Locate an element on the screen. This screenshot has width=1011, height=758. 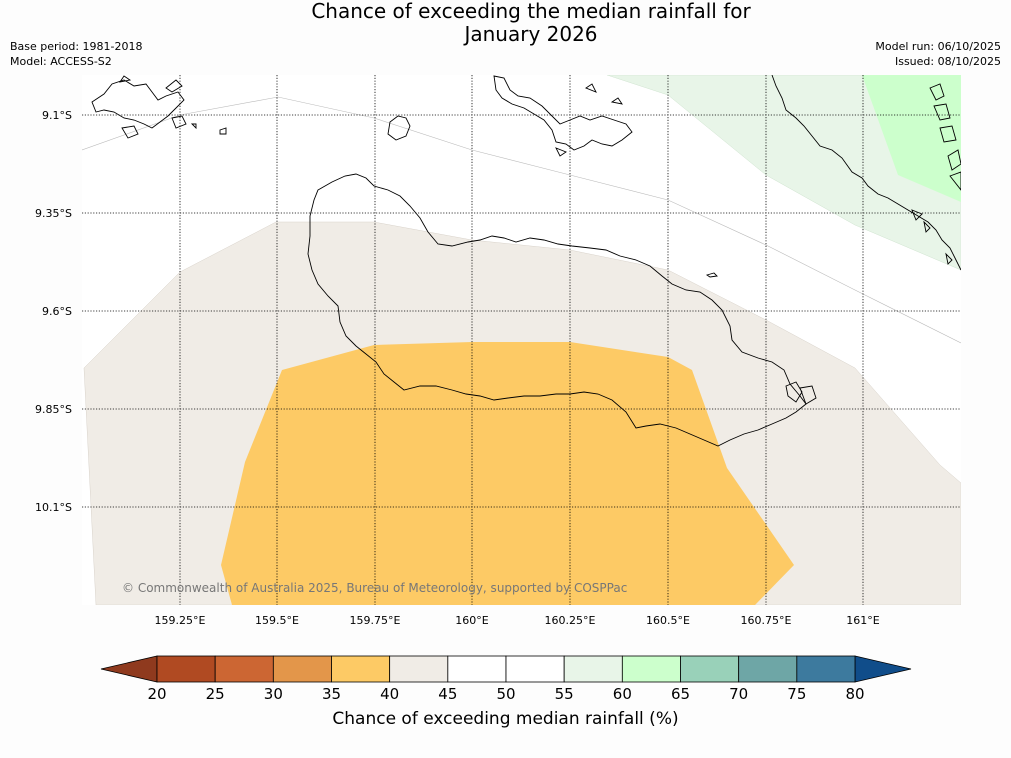
colorbar-ticks: 20 25 30 35 40 45 50 55 60 65 70 75 80 is located at coordinates (505, 692).